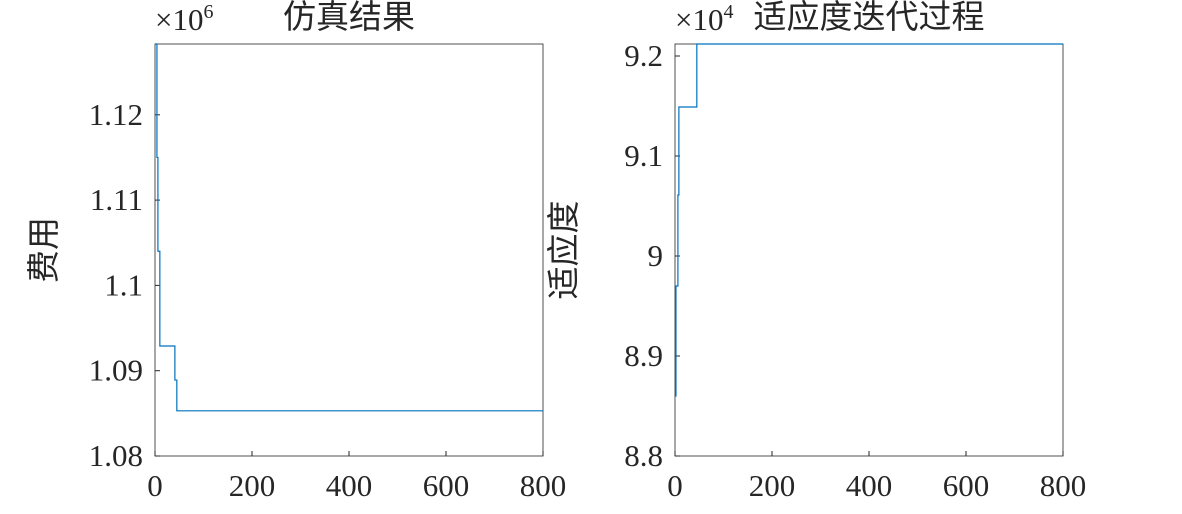 The width and height of the screenshot is (1182, 514). What do you see at coordinates (643, 55) in the screenshot?
I see `y-tick-label: 9.2` at bounding box center [643, 55].